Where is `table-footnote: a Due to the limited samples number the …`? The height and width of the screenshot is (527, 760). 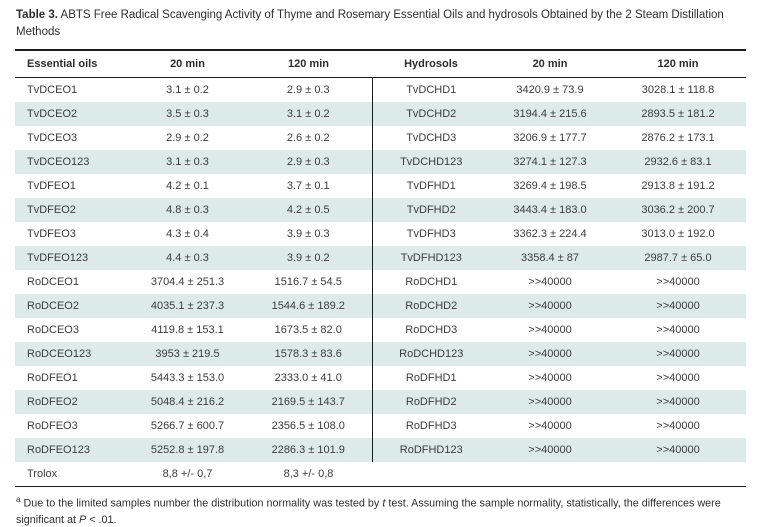
table-footnote: a Due to the limited samples number the … is located at coordinates (383, 510).